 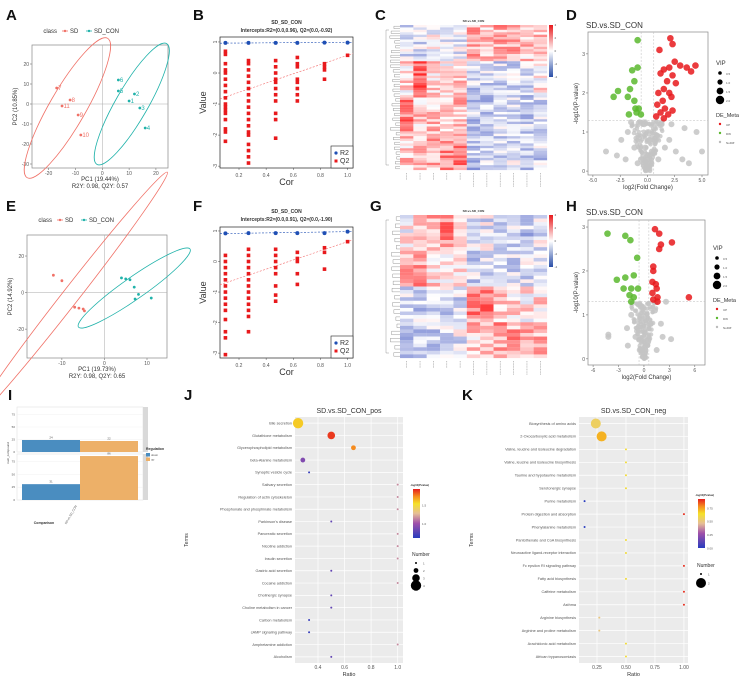 I want to click on x-tick-label: -3, so click(x=618, y=371).